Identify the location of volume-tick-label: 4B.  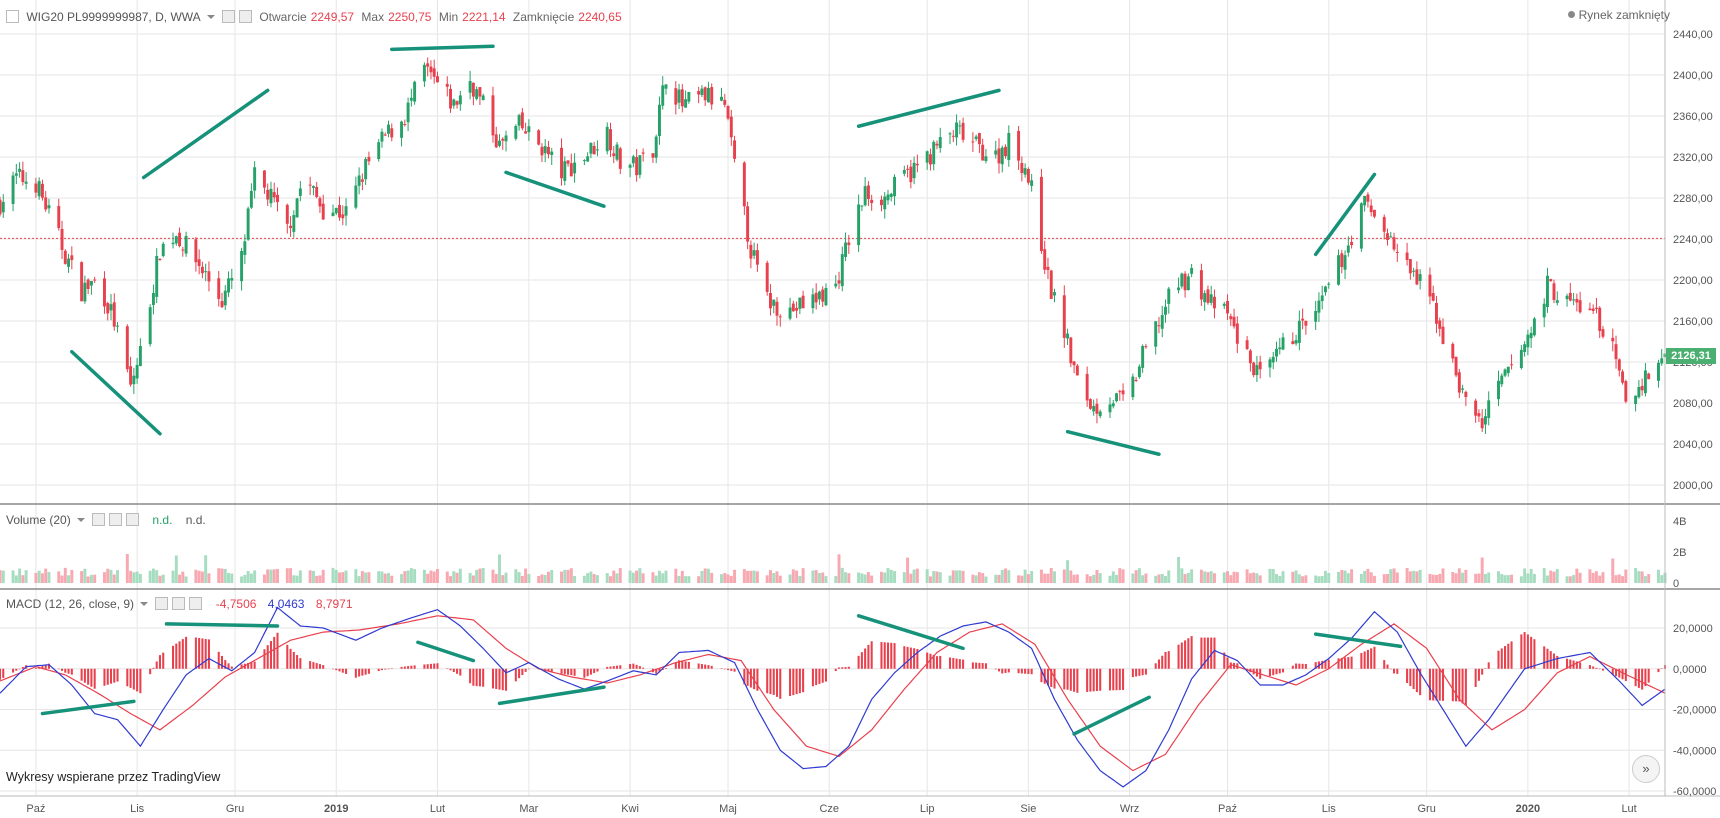
(1679, 522).